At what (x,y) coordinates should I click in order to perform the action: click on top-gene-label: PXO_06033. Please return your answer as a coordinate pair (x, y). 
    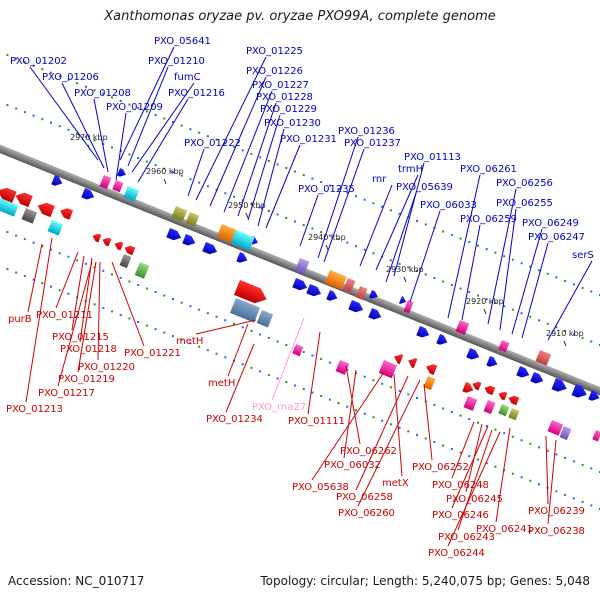
    Looking at the image, I should click on (448, 205).